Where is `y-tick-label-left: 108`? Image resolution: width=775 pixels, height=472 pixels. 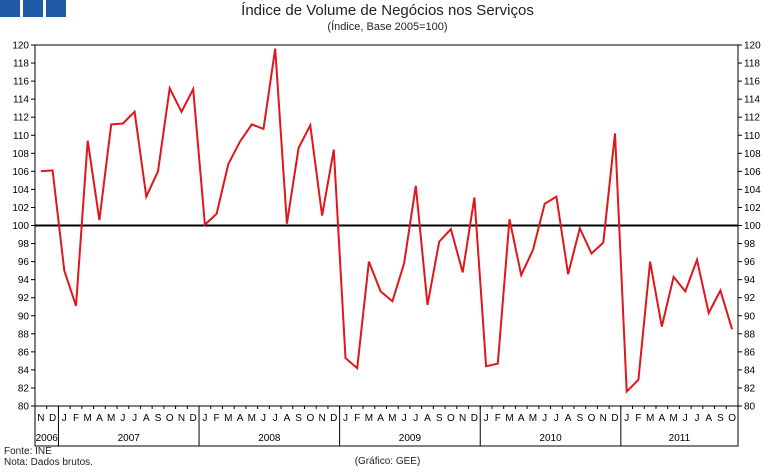
y-tick-label-left: 108 is located at coordinates (20, 154).